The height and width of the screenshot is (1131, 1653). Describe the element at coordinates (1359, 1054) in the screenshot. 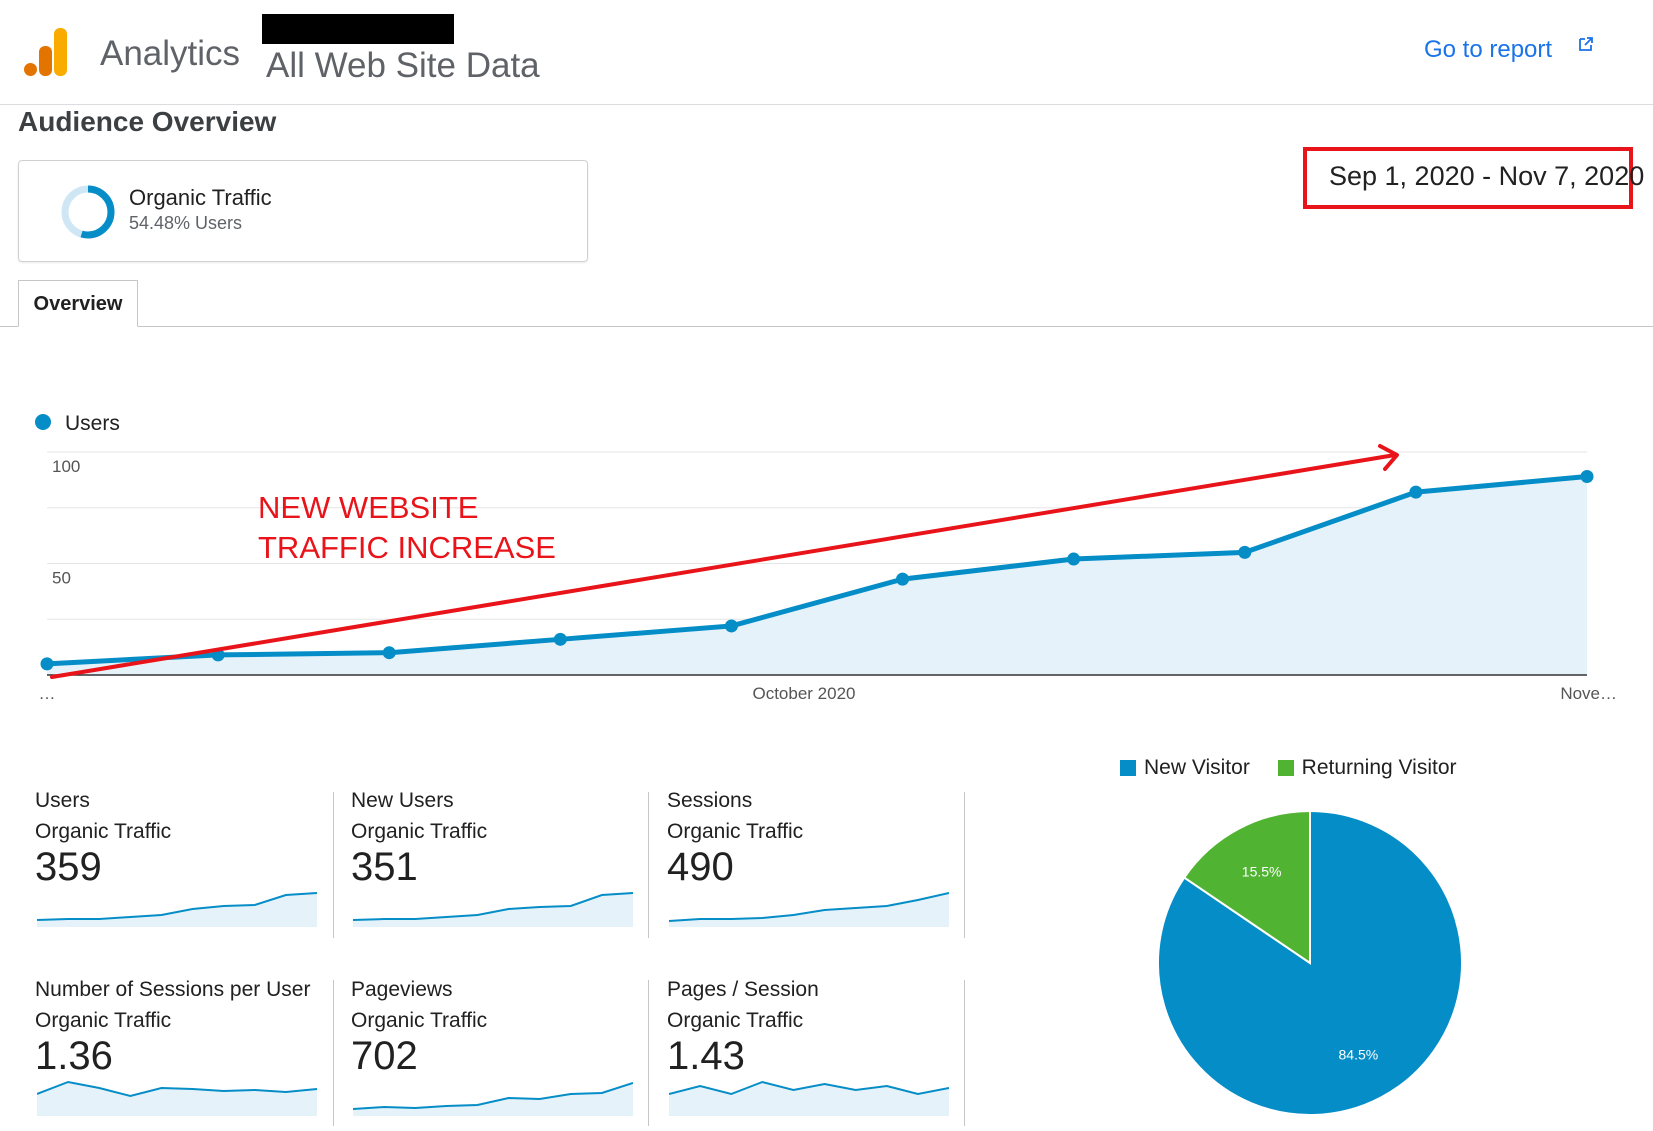

I see `pie-slice-label: 84.5%` at that location.